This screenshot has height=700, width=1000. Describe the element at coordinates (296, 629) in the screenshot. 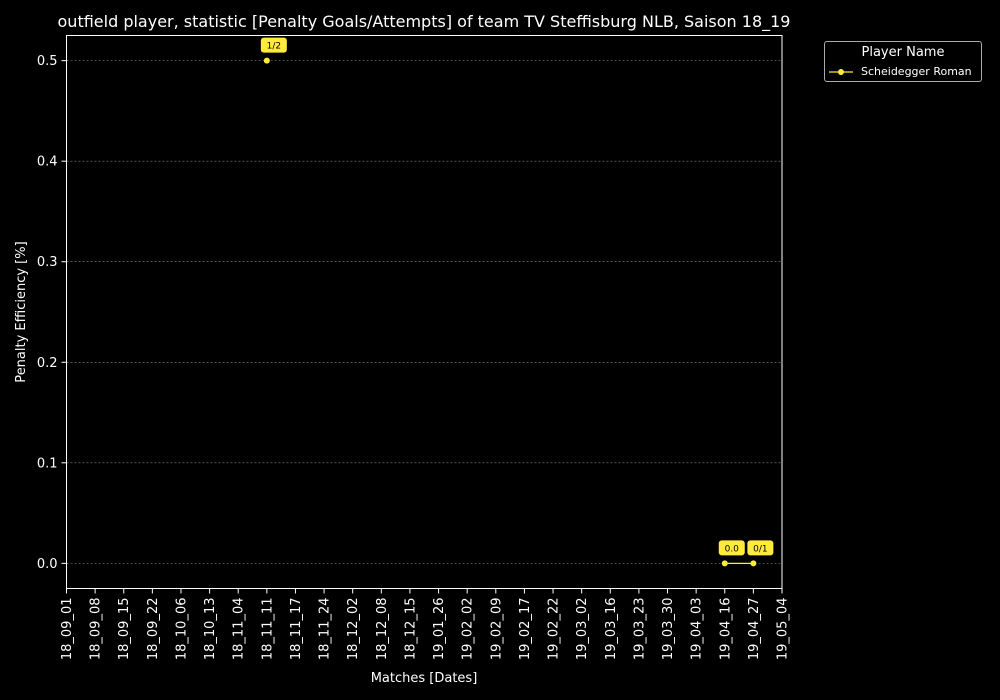

I see `x-tick-label: 18_11_17` at that location.